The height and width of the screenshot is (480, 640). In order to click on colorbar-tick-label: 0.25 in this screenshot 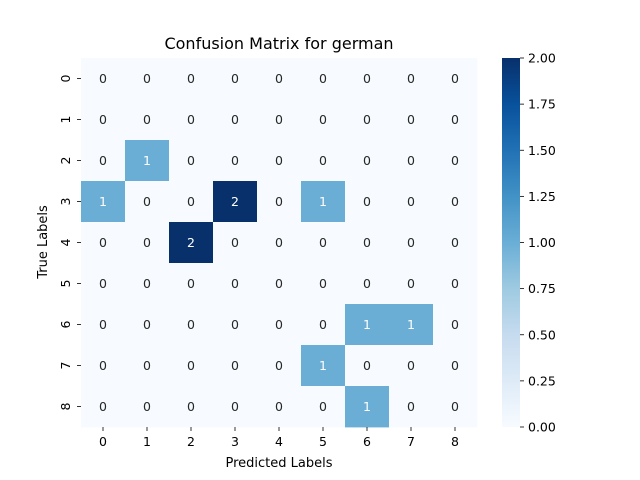, I will do `click(542, 380)`.